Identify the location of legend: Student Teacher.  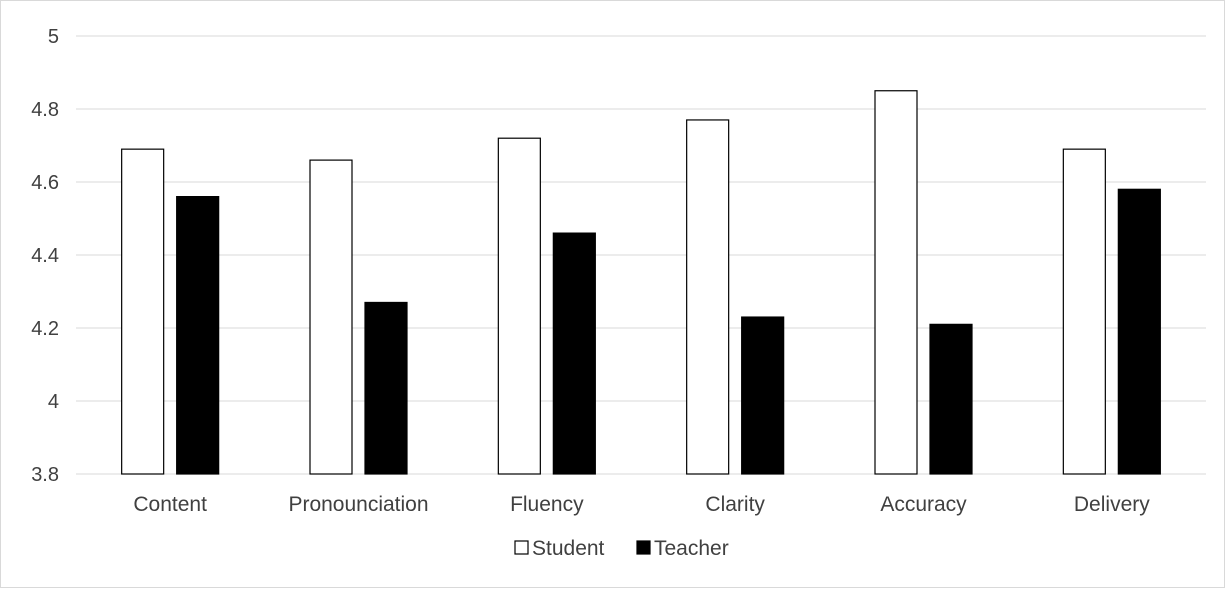
(621, 548).